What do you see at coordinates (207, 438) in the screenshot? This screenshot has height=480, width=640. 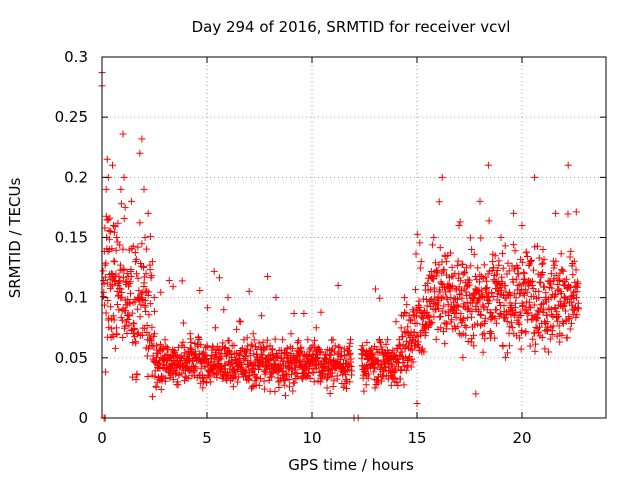 I see `x-tick-label: 5` at bounding box center [207, 438].